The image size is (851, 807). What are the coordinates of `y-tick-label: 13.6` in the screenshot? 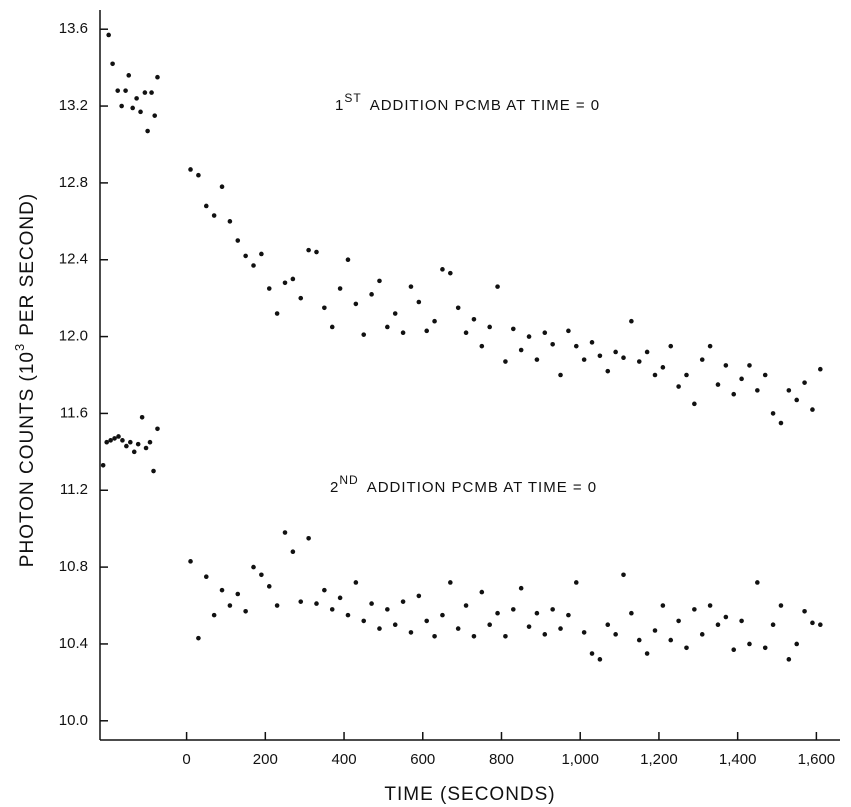 It's located at (73, 28).